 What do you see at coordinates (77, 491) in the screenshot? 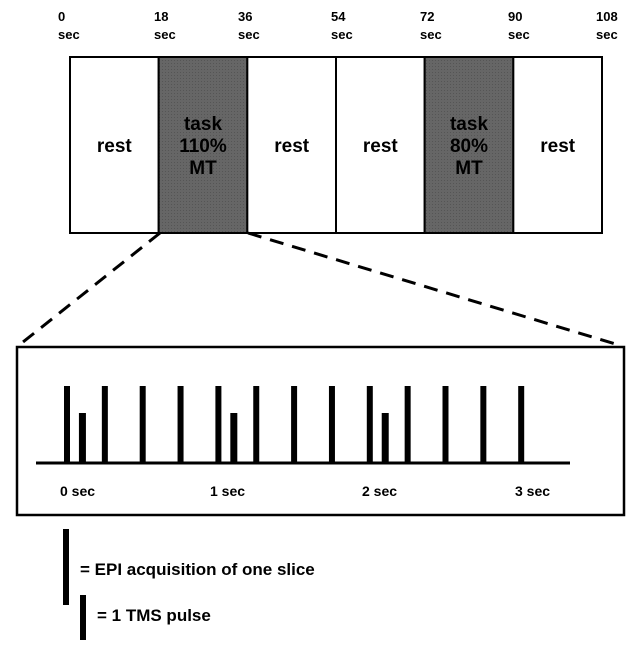
I see `zoom-axis-label: 0 sec` at bounding box center [77, 491].